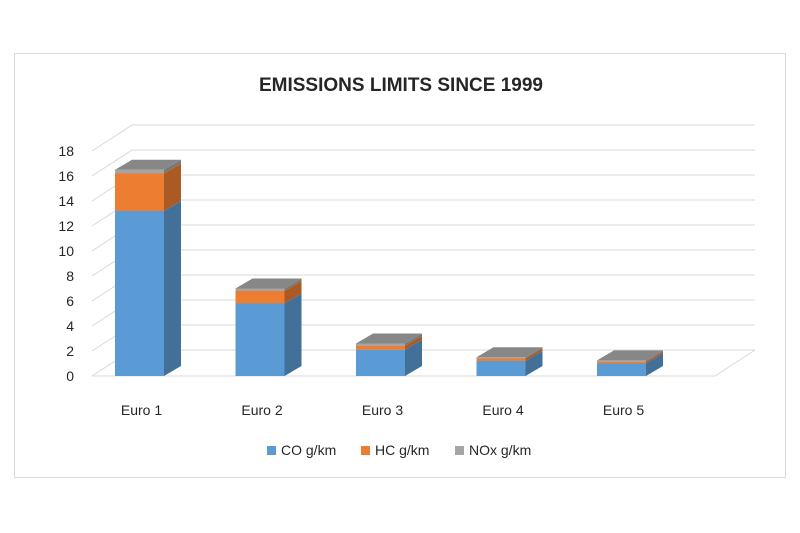 The height and width of the screenshot is (533, 800). I want to click on y-tick-label: 6, so click(70, 301).